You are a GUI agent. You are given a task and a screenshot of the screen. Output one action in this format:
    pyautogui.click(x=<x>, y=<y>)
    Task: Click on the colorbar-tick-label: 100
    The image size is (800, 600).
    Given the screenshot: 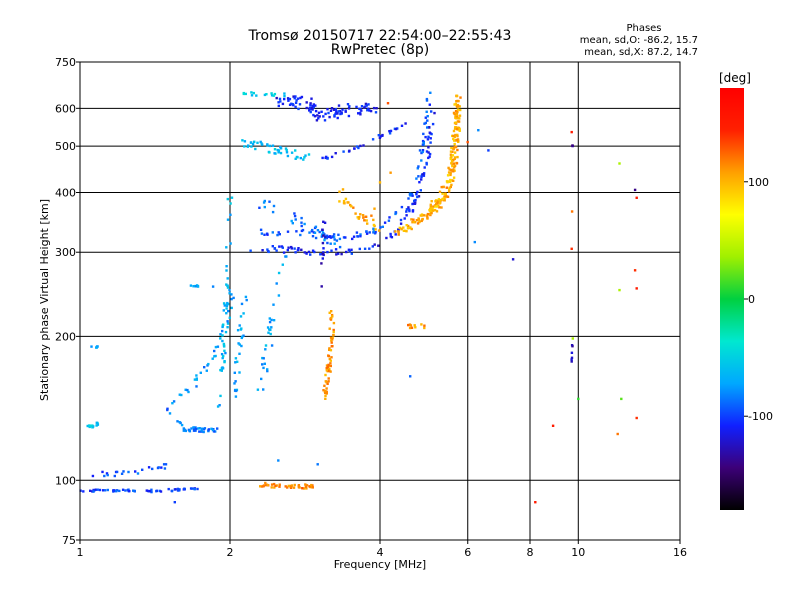 What is the action you would take?
    pyautogui.click(x=758, y=182)
    